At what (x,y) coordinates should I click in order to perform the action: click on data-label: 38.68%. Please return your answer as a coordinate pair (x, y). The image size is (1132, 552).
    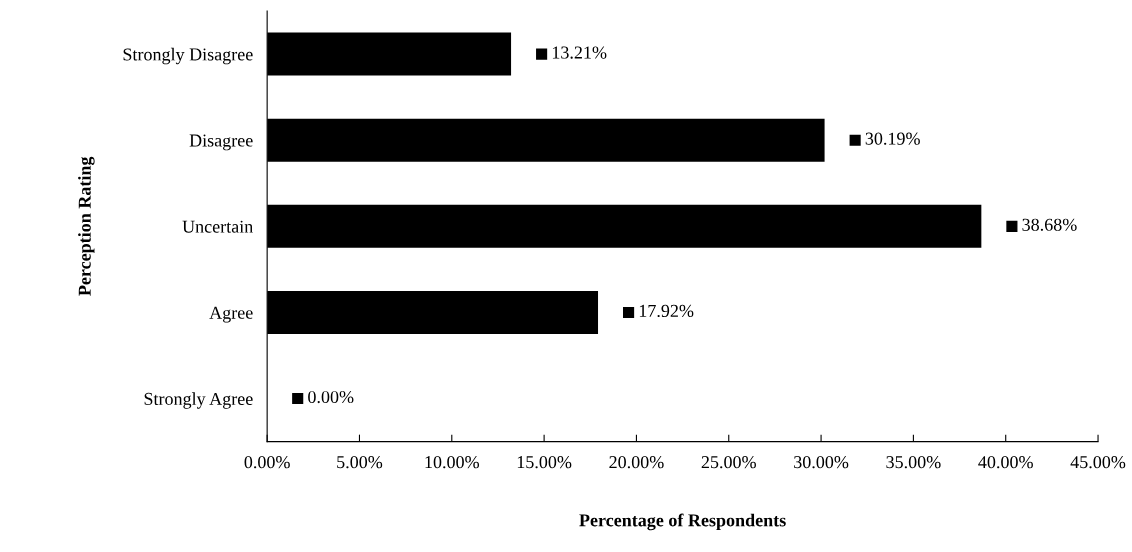
    Looking at the image, I should click on (1049, 224).